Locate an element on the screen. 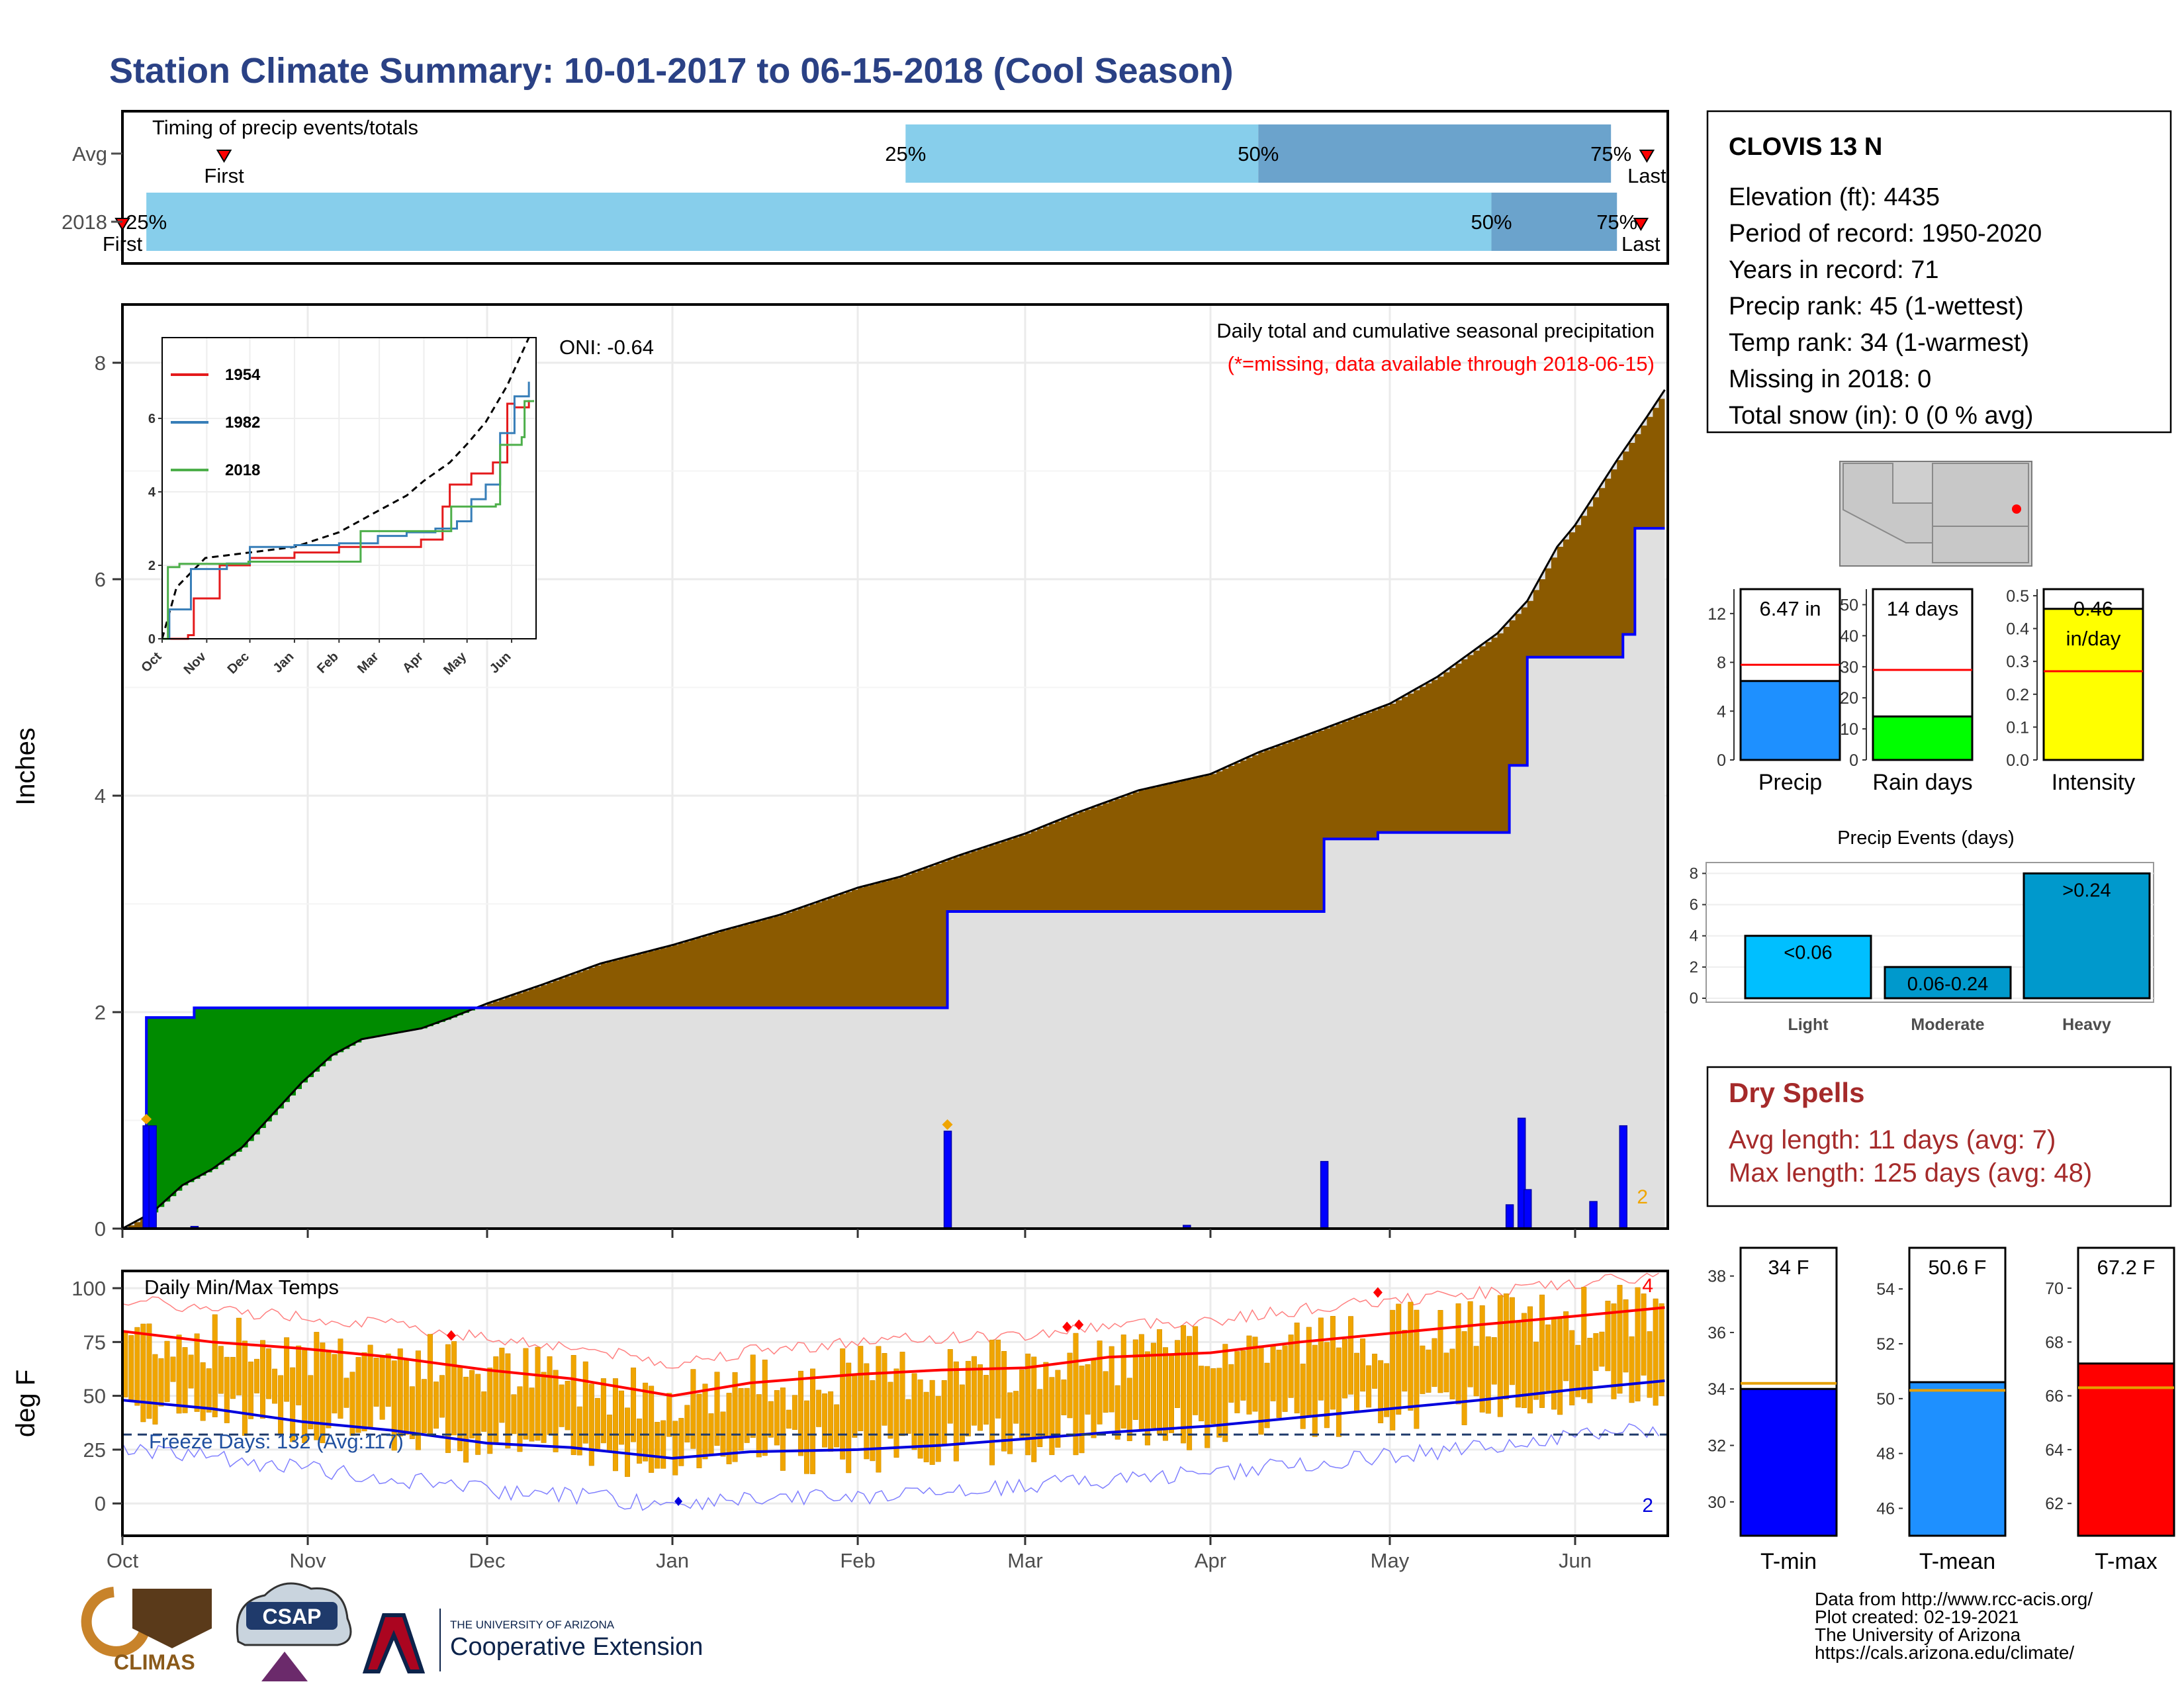 The width and height of the screenshot is (2184, 1688). csap-wordmark: CSAP is located at coordinates (292, 1616).